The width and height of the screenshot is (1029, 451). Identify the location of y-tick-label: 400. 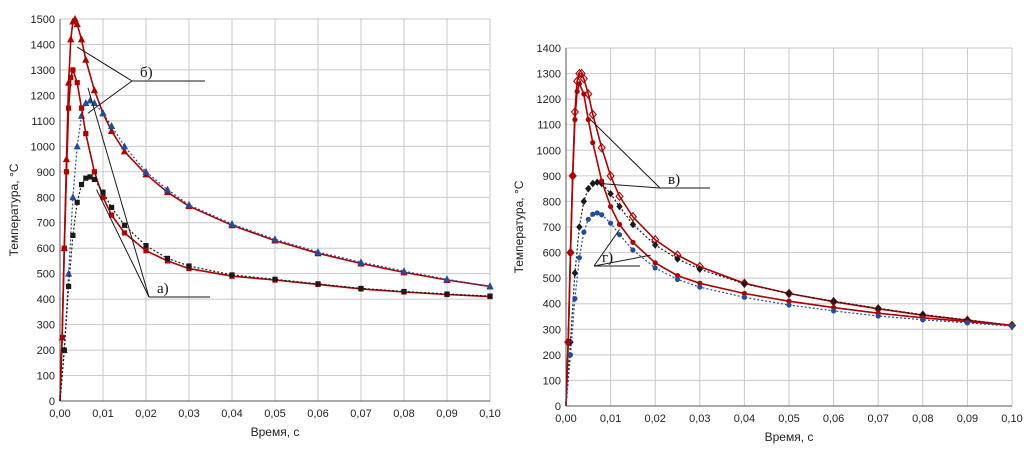
(46, 300).